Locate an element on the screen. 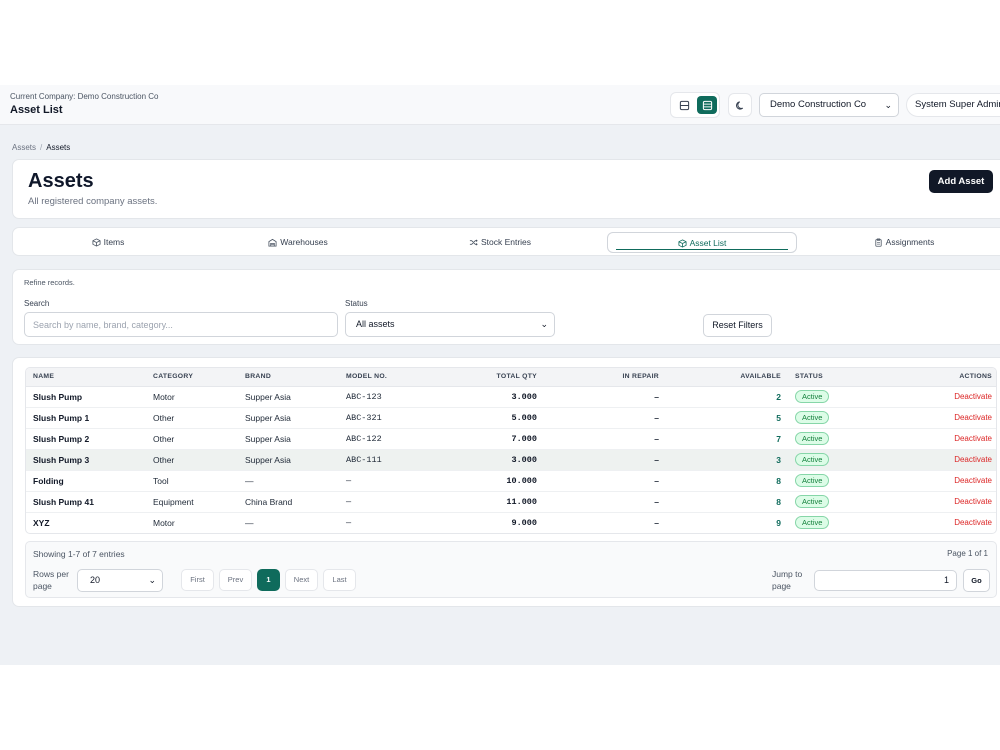  row-model-cell: — is located at coordinates (349, 501).